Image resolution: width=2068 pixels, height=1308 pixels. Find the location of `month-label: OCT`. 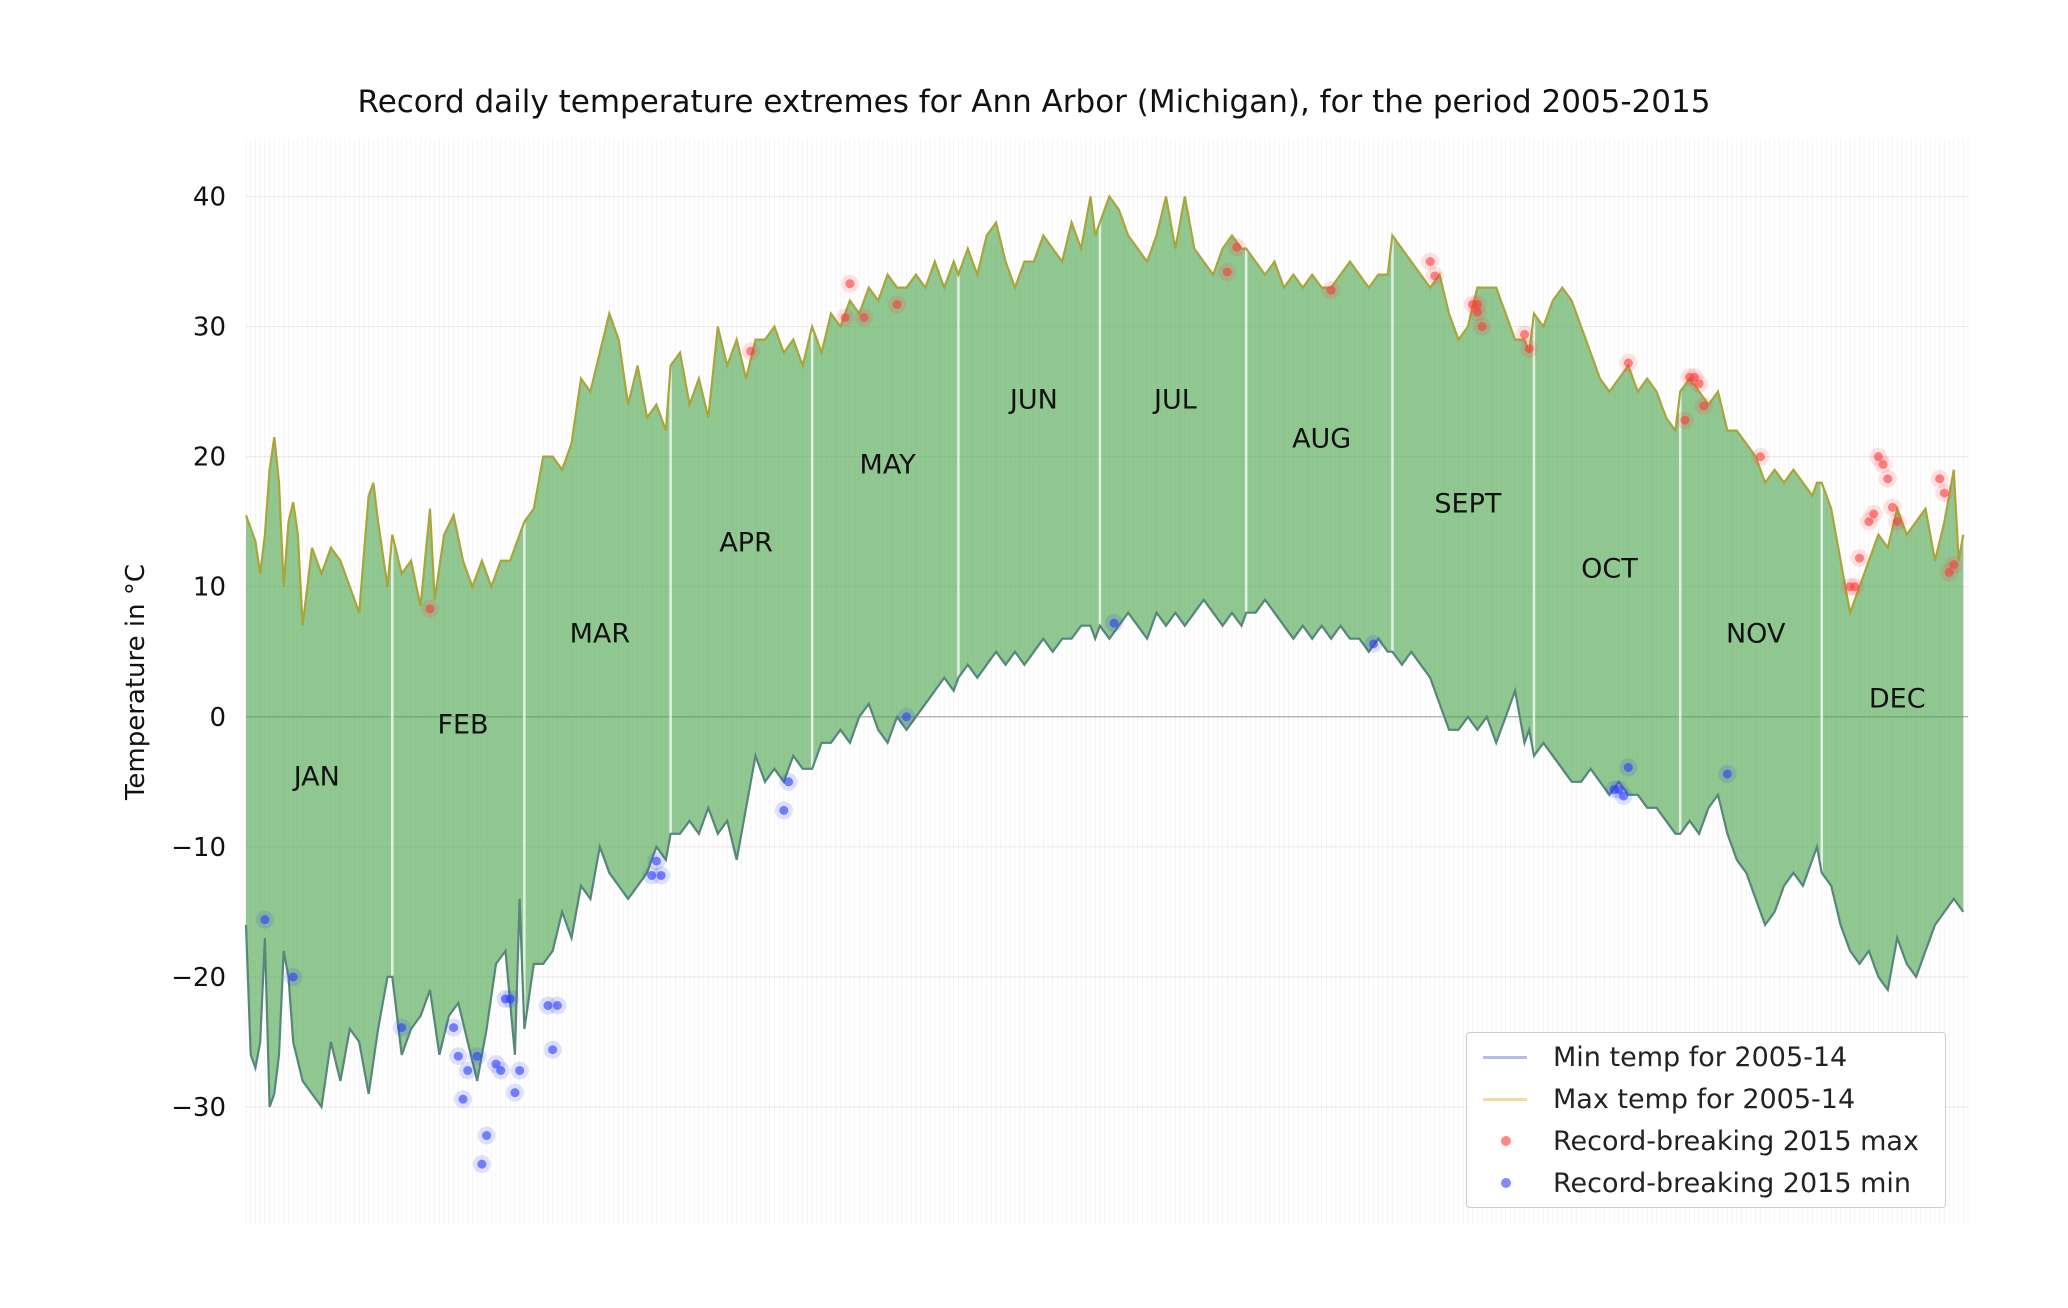

month-label: OCT is located at coordinates (1609, 569).